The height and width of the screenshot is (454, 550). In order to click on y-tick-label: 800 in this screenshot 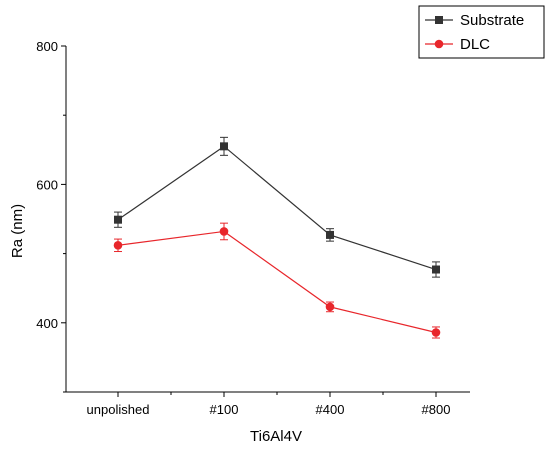, I will do `click(47, 46)`.